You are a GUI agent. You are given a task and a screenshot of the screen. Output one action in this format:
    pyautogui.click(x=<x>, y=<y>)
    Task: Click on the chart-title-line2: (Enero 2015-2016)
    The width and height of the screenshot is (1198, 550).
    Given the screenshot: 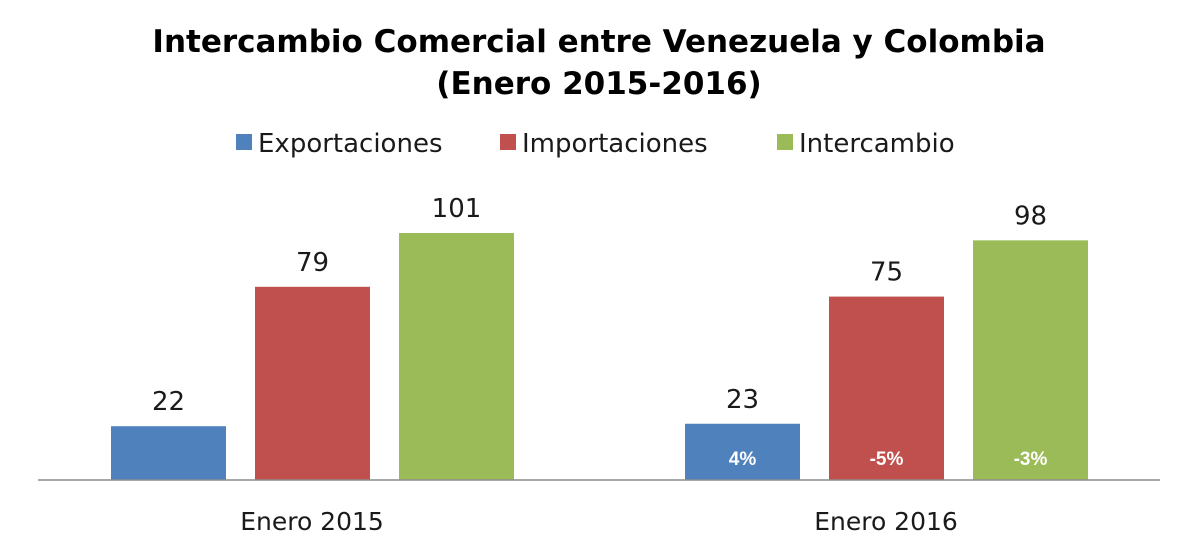 What is the action you would take?
    pyautogui.click(x=598, y=84)
    